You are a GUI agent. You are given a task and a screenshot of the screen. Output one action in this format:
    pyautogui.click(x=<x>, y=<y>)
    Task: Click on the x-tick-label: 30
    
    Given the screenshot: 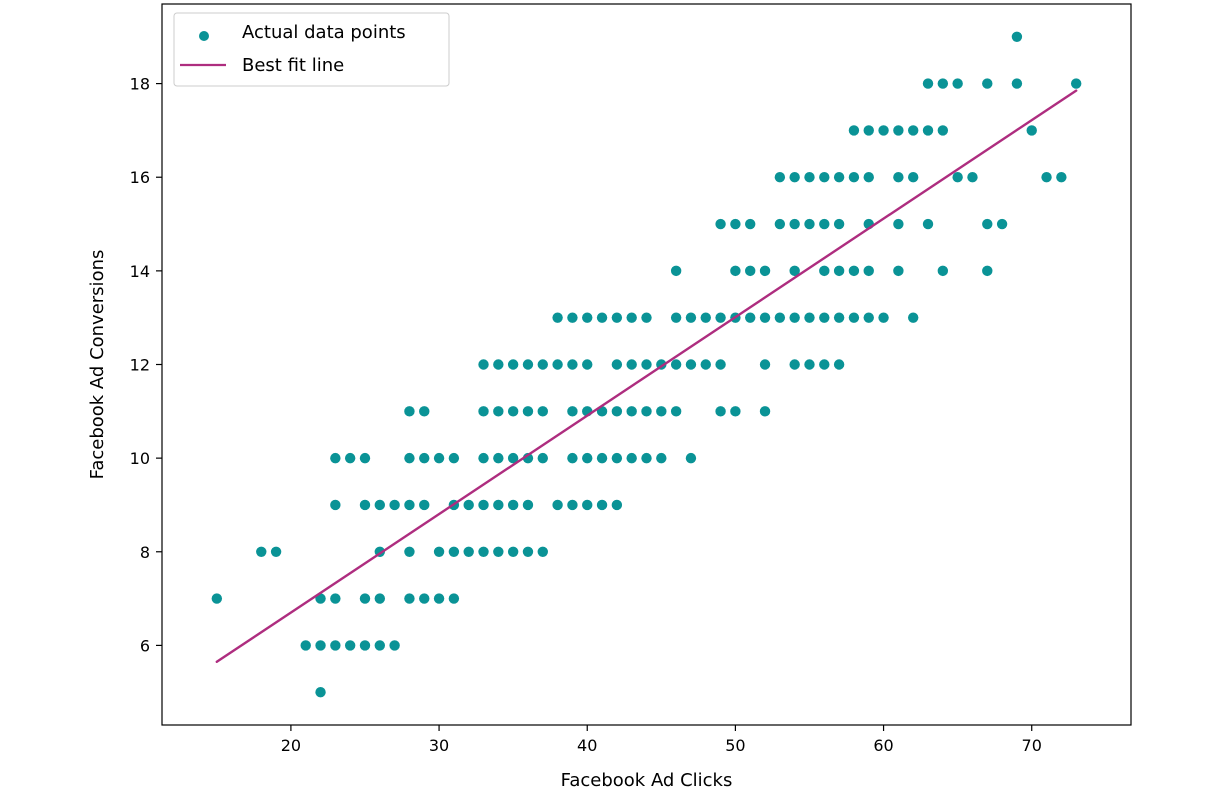 What is the action you would take?
    pyautogui.click(x=439, y=745)
    